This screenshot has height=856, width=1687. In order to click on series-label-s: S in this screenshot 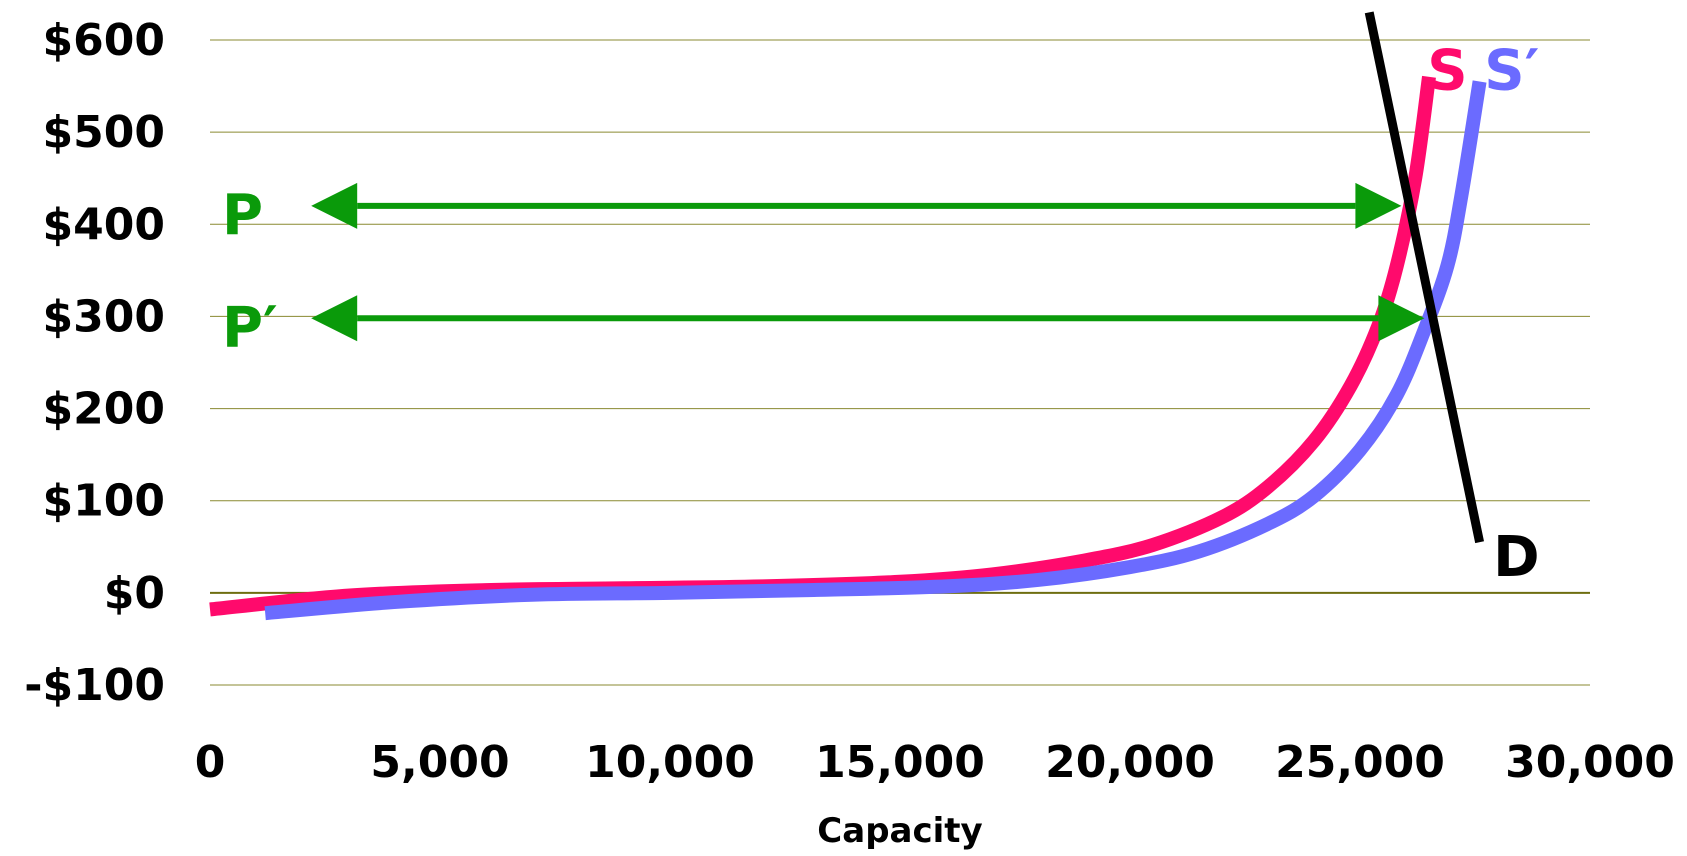, I will do `click(1447, 71)`.